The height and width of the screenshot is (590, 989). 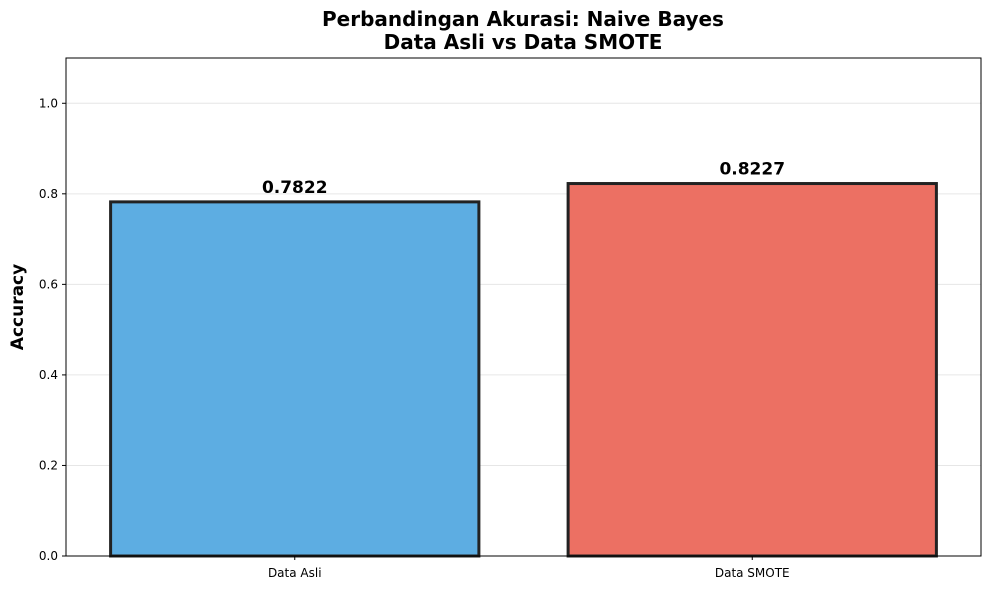 I want to click on x-tick-label: Data Asli, so click(x=295, y=573).